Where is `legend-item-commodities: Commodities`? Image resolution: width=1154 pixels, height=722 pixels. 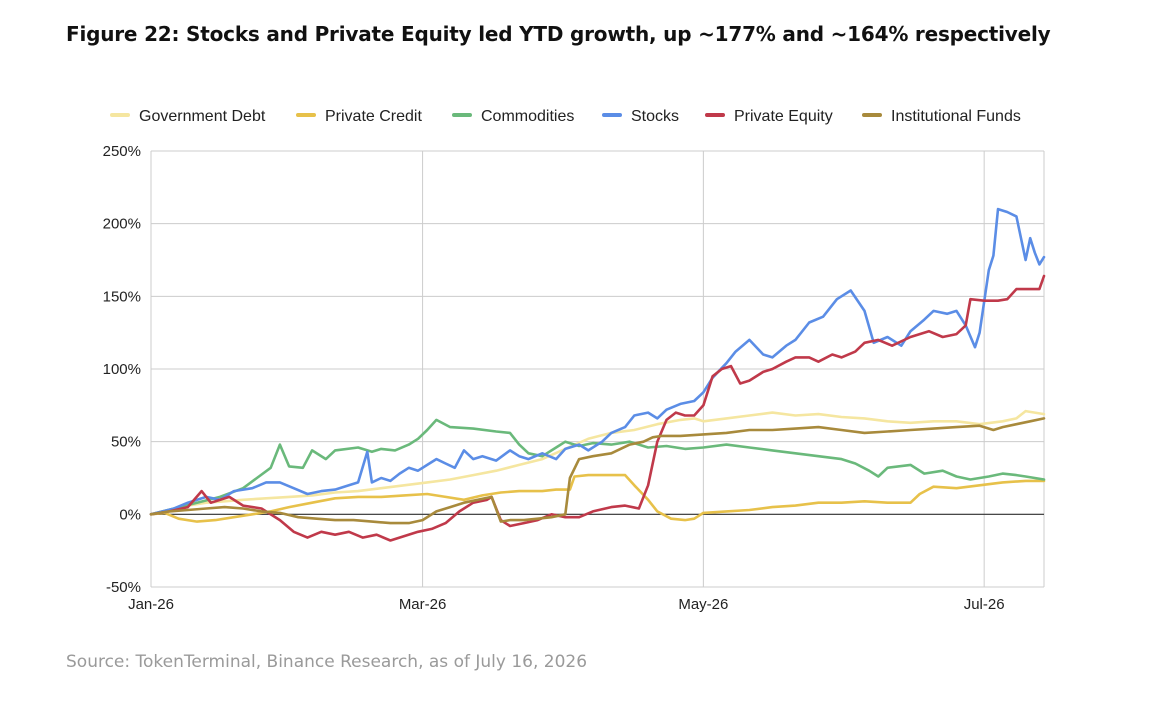
legend-item-commodities: Commodities is located at coordinates (513, 116).